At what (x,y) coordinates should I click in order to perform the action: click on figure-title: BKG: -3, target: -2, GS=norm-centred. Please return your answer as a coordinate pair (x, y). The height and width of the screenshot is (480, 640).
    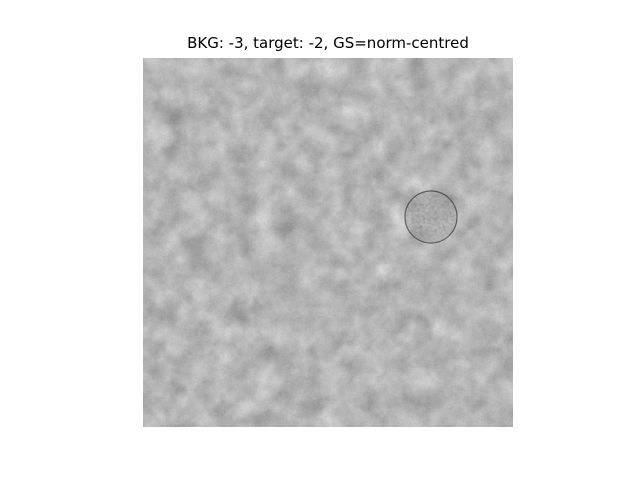
    Looking at the image, I should click on (328, 43).